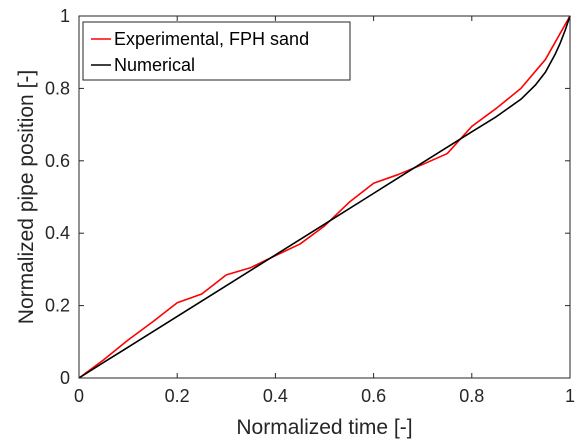 This screenshot has width=579, height=443. What do you see at coordinates (65, 16) in the screenshot?
I see `y-tick-label: 1` at bounding box center [65, 16].